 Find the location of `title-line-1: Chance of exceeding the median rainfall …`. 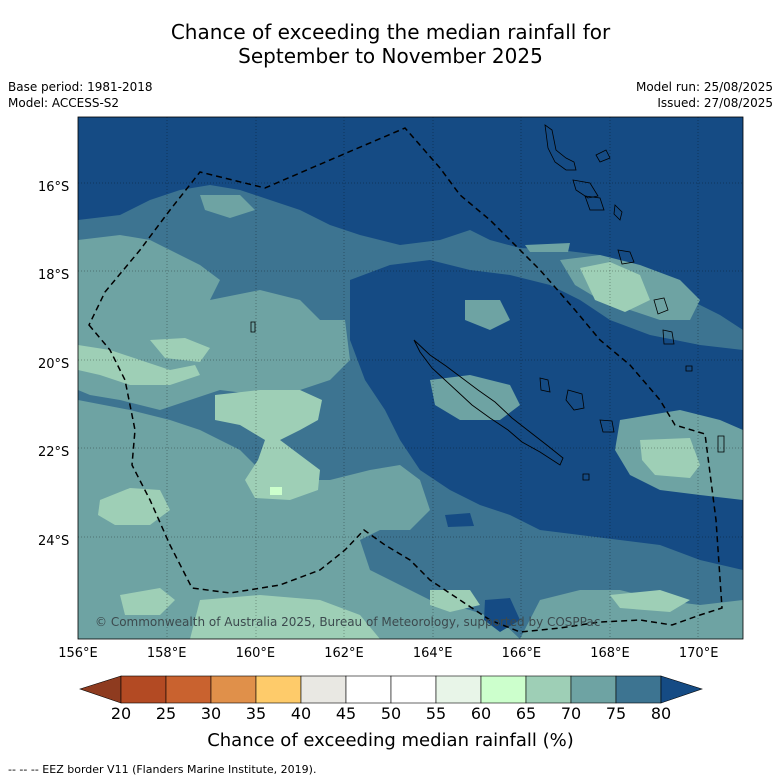

title-line-1: Chance of exceeding the median rainfall … is located at coordinates (390, 32).